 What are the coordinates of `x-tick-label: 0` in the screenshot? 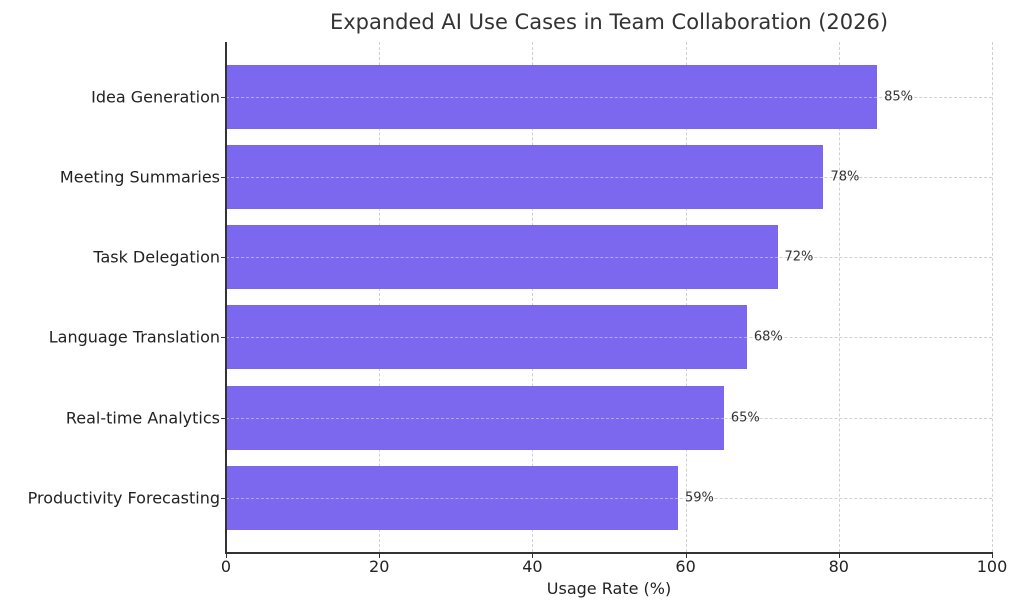 It's located at (226, 566).